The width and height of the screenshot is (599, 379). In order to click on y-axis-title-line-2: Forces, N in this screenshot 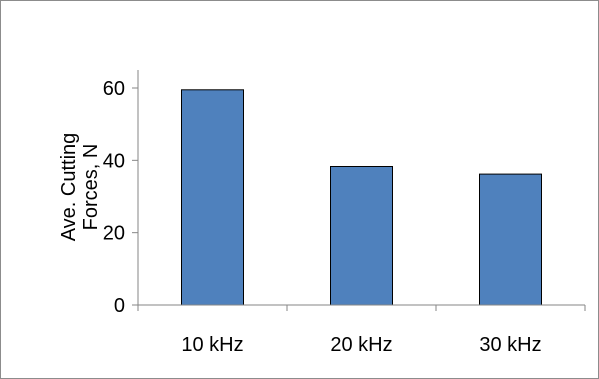, I will do `click(91, 187)`.